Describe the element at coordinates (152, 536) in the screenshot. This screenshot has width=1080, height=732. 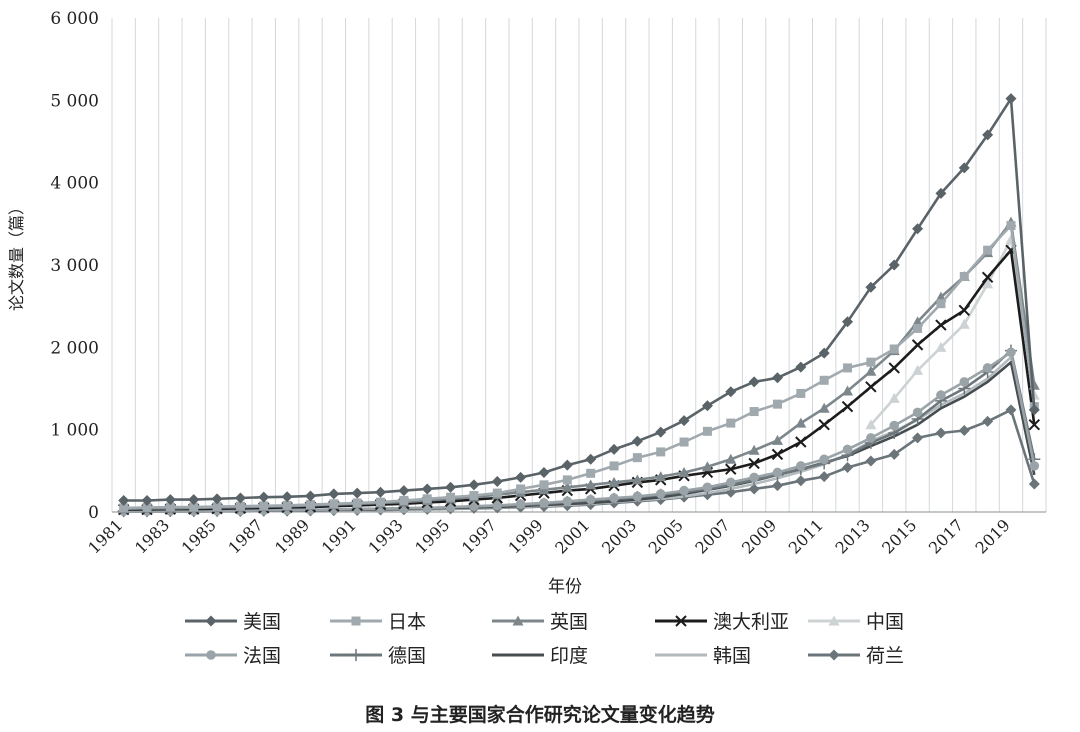
I see `x-tick-label: 1983` at that location.